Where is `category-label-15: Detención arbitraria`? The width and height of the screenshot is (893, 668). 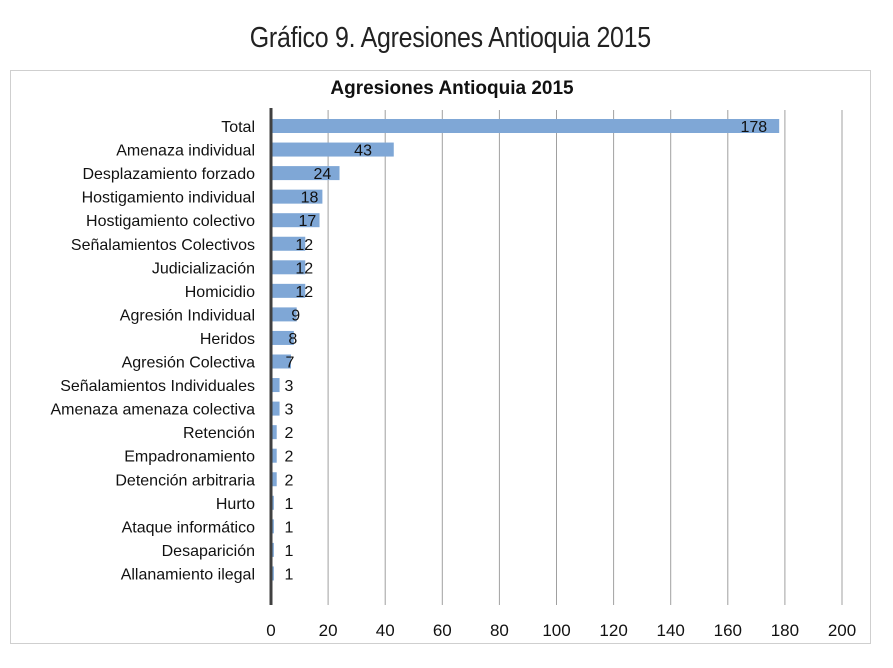
category-label-15: Detención arbitraria is located at coordinates (185, 480).